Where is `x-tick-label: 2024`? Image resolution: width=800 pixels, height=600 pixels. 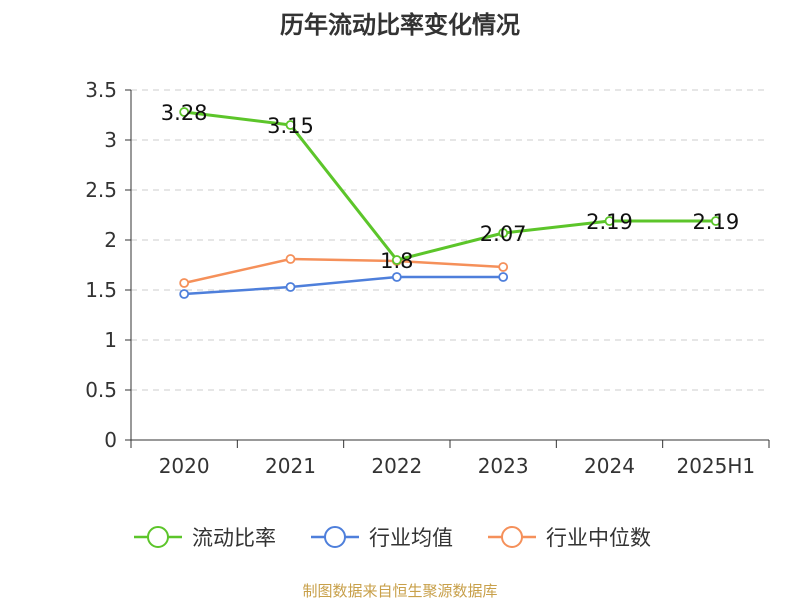
x-tick-label: 2024 is located at coordinates (609, 466).